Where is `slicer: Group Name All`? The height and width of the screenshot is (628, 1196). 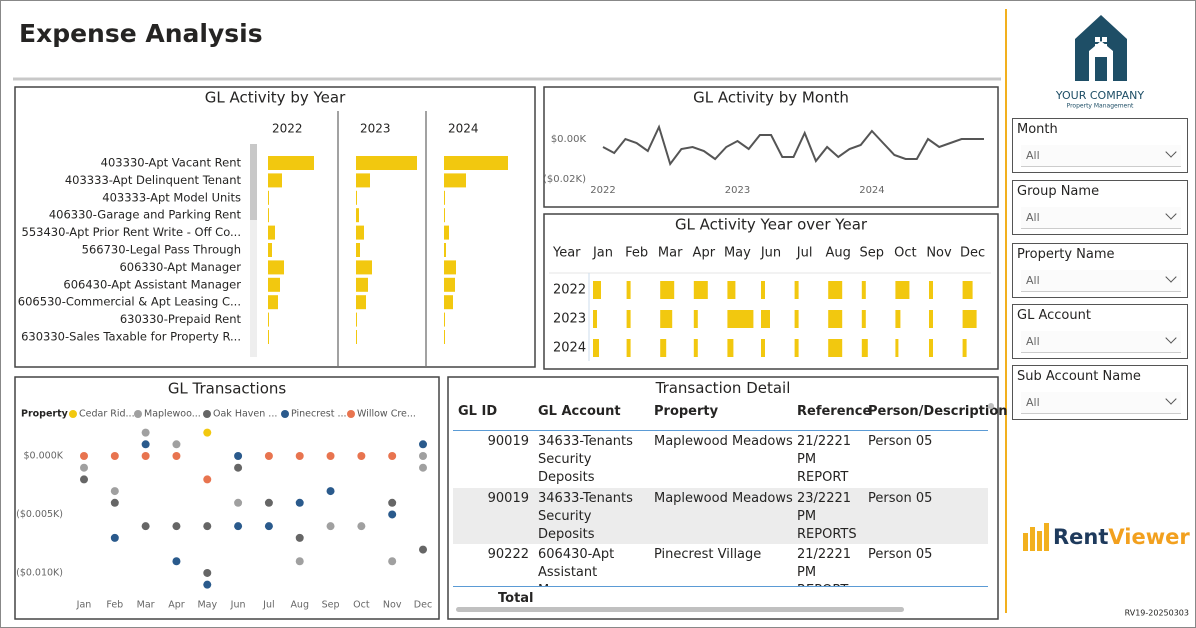 slicer: Group Name All is located at coordinates (1100, 207).